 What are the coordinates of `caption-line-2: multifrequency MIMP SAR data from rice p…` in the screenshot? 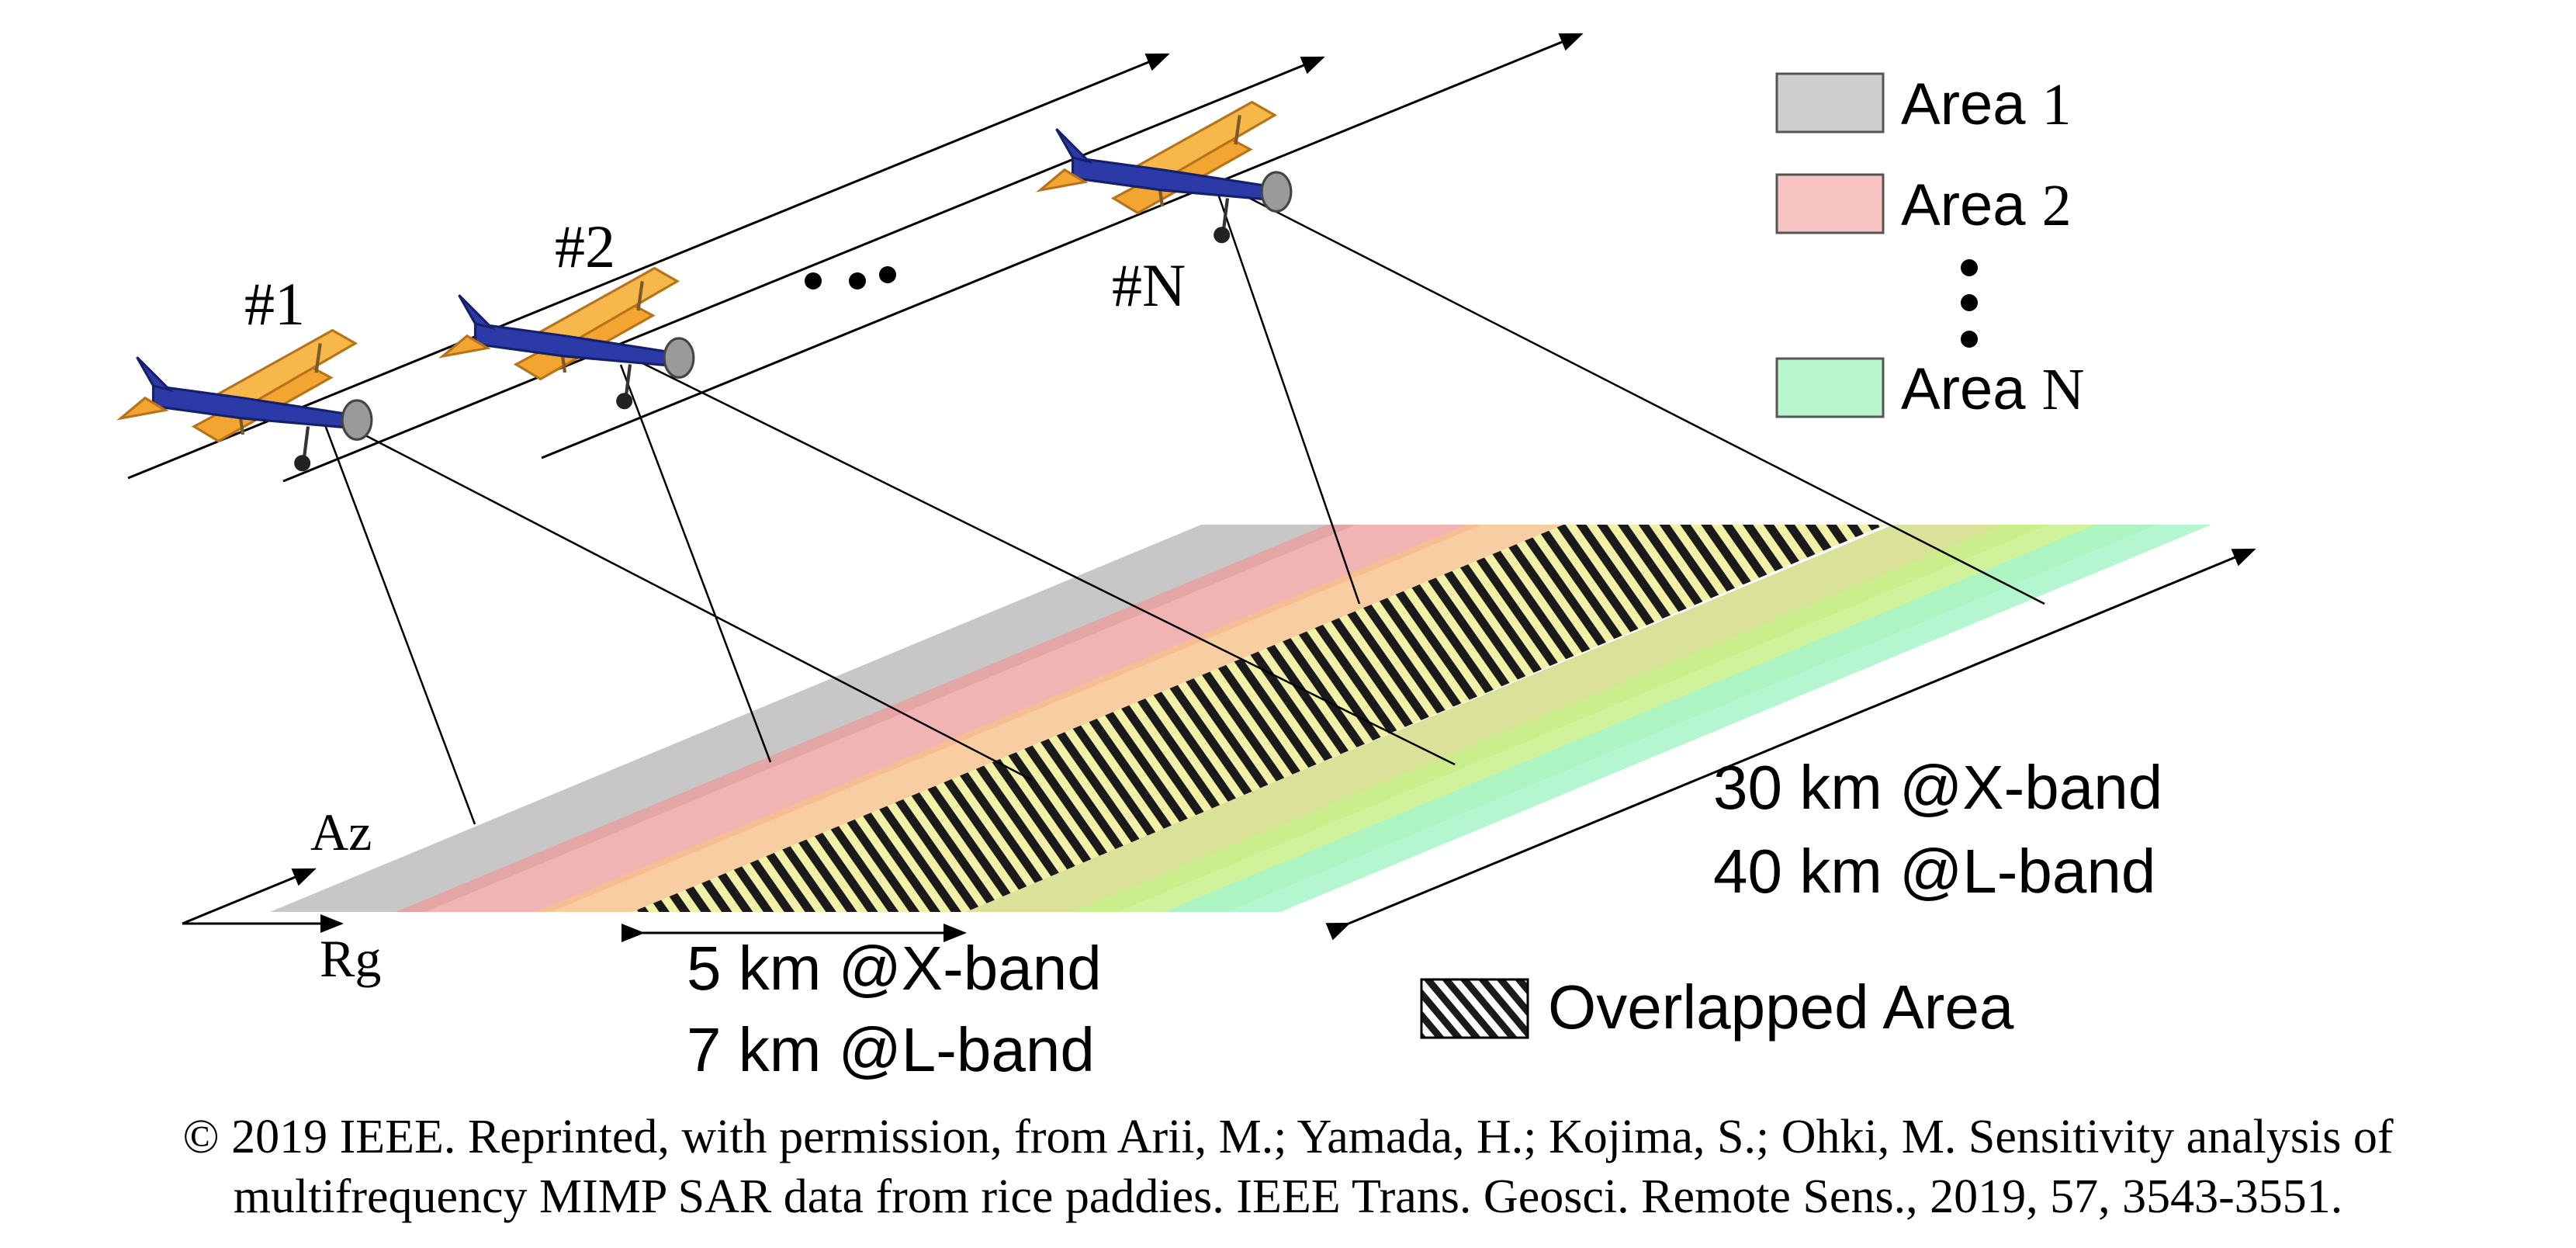 It's located at (1288, 1197).